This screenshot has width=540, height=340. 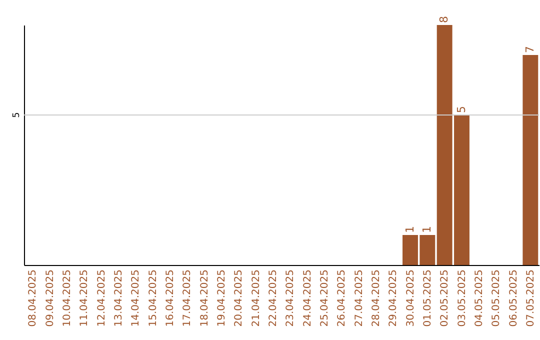 I want to click on x-tick-label: 17.04.2025, so click(x=188, y=298).